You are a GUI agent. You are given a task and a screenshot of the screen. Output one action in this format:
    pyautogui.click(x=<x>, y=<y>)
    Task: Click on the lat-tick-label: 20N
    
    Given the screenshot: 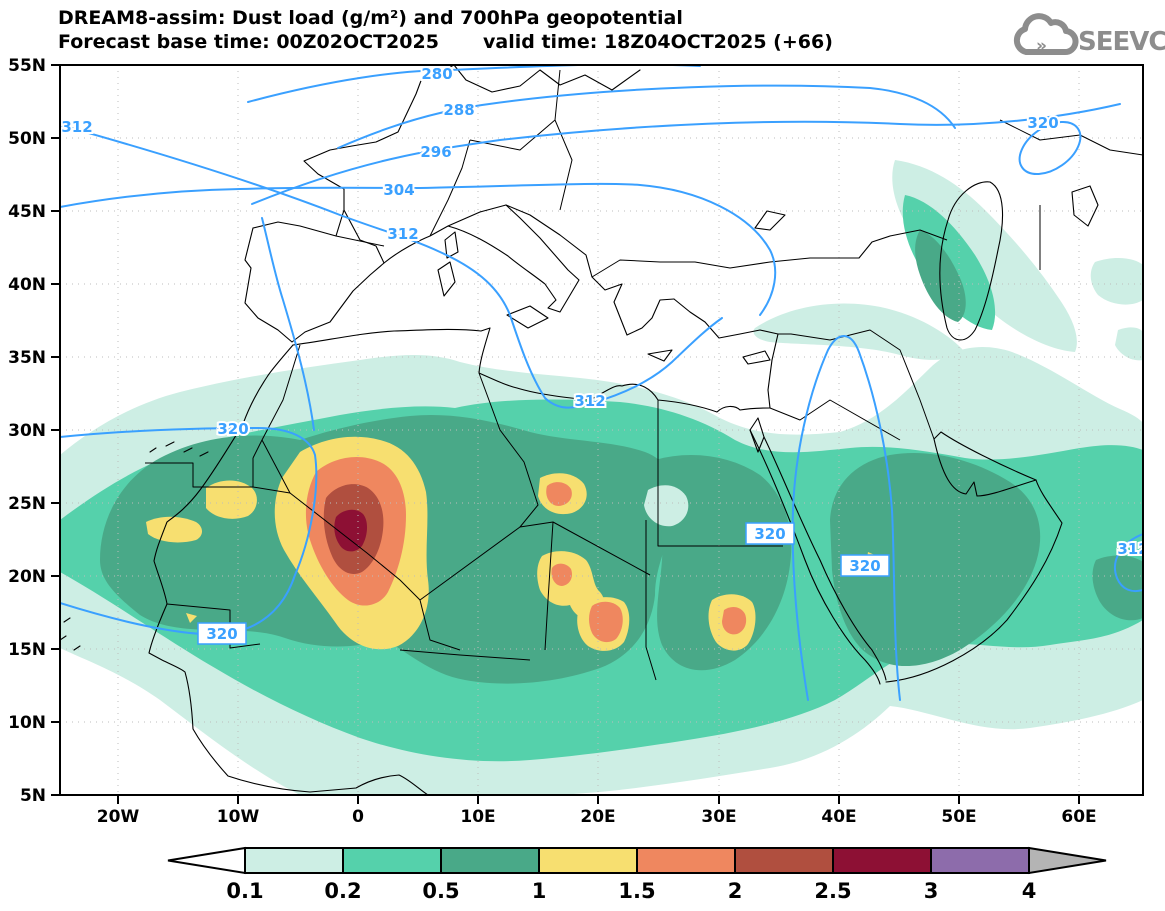 What is the action you would take?
    pyautogui.click(x=27, y=577)
    